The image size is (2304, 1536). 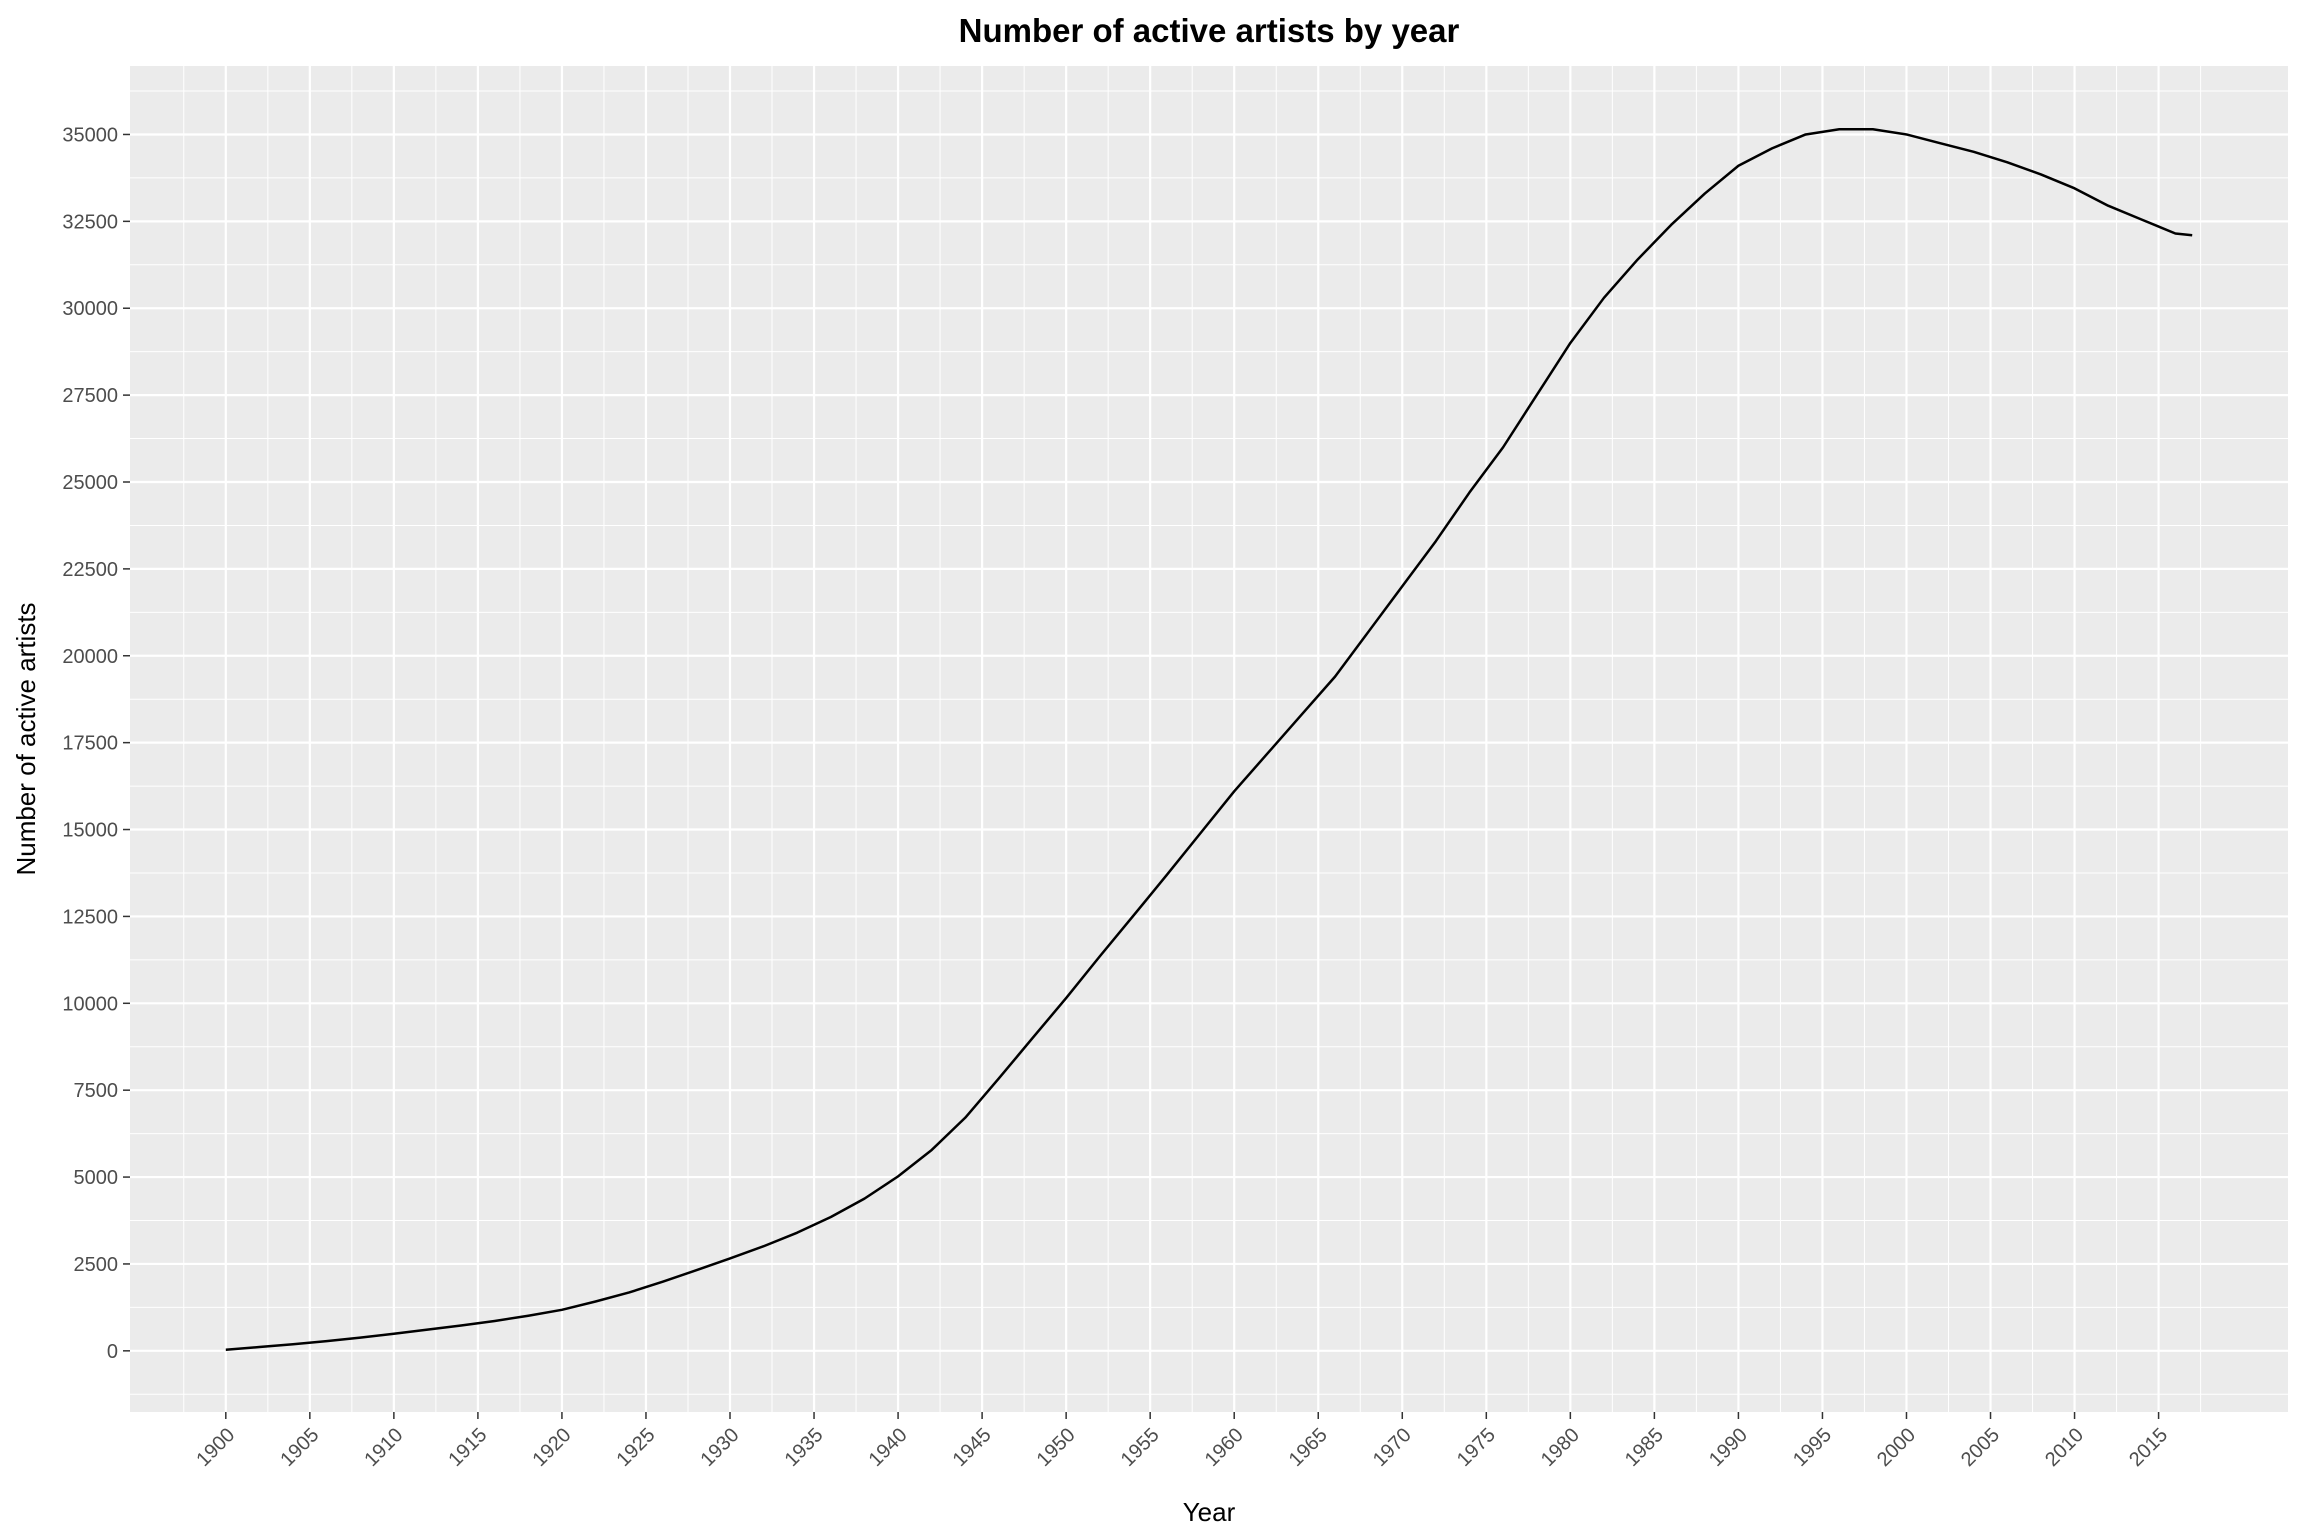 I want to click on y-tick-label: 35000, so click(x=90, y=135).